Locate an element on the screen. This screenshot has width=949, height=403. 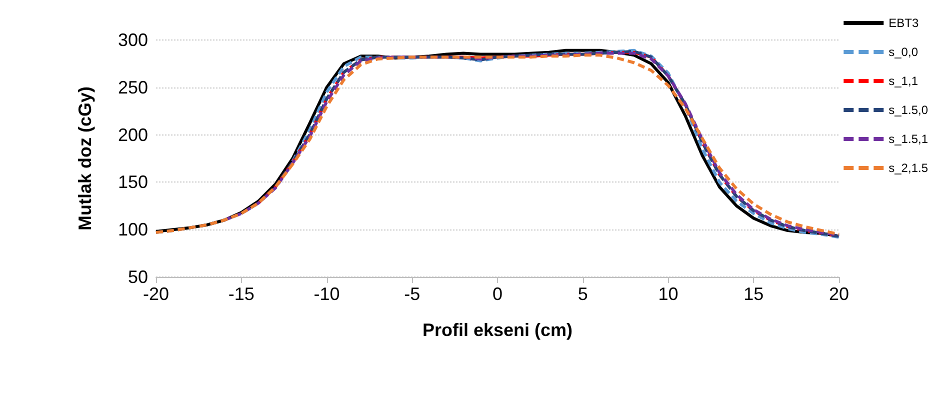
x-tick-label: -20 is located at coordinates (156, 294).